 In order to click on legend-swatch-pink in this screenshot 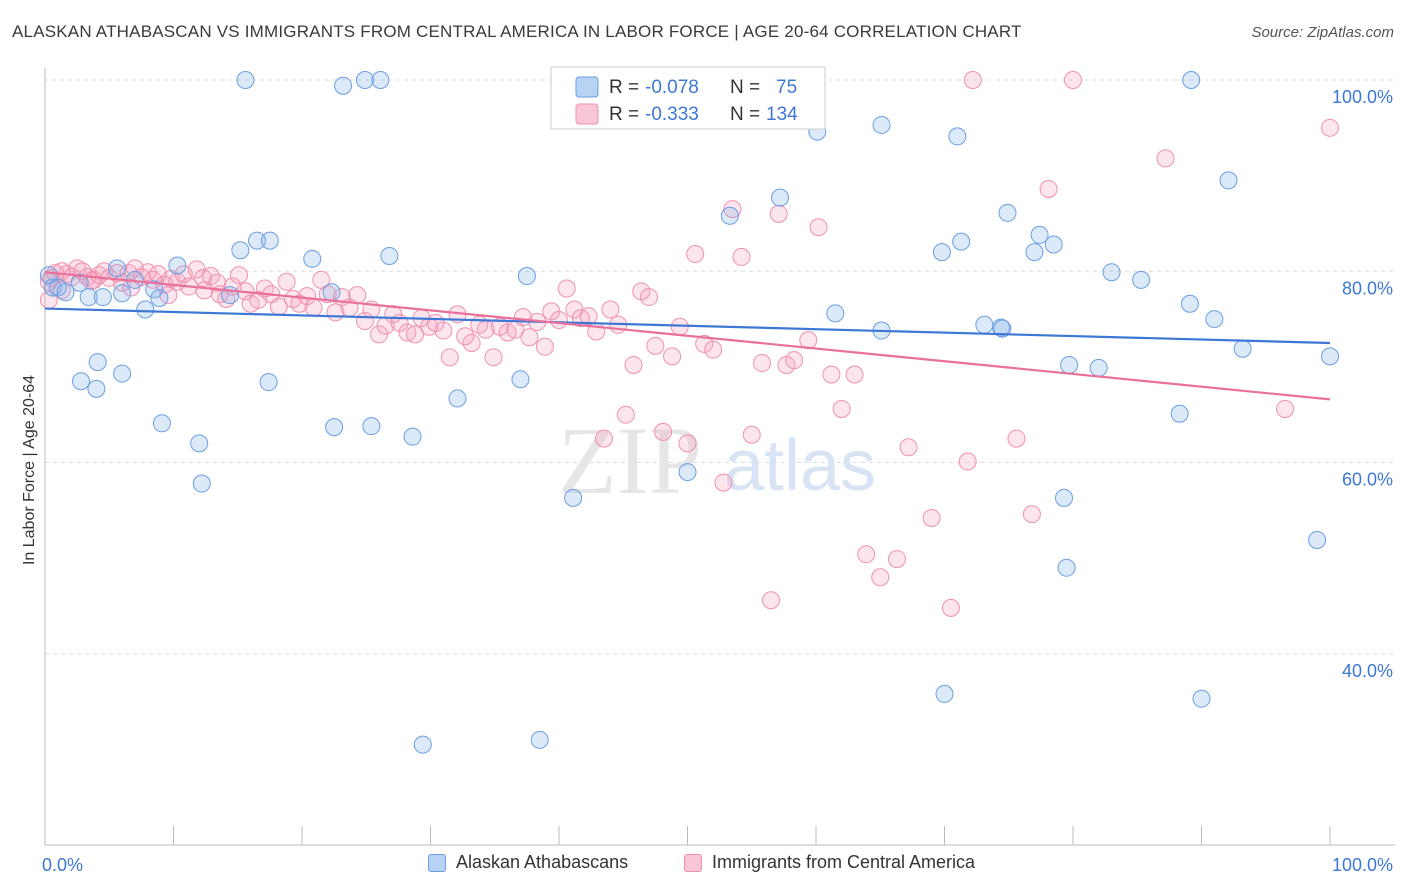, I will do `click(587, 114)`.